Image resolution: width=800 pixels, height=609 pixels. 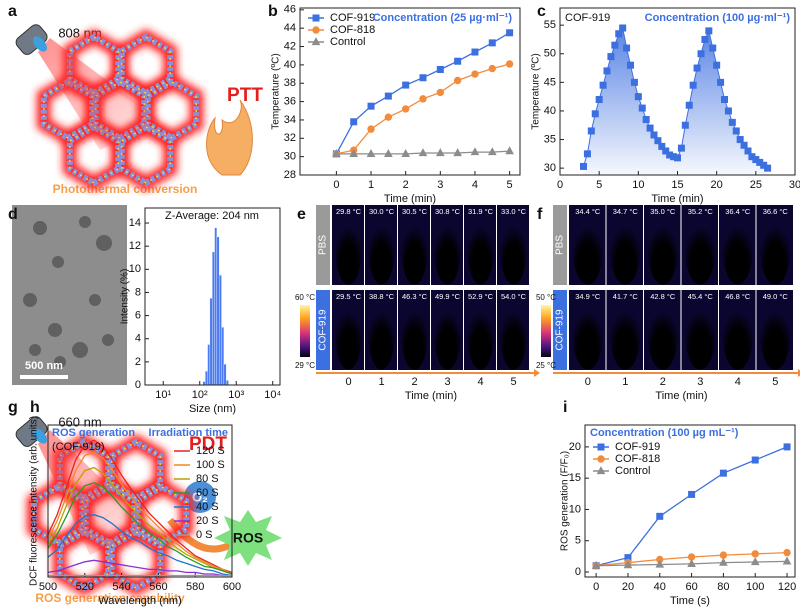 I want to click on panel-label: f, so click(x=540, y=214).